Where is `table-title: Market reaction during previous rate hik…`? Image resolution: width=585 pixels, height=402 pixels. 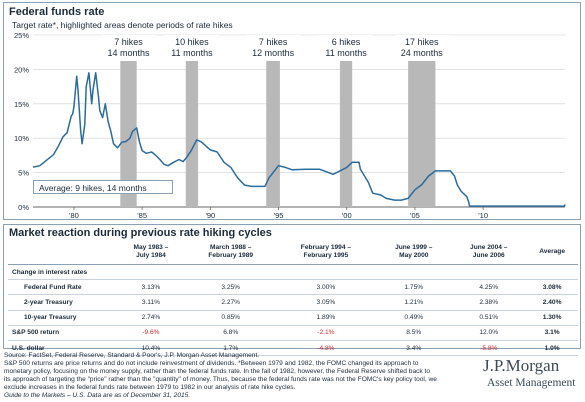
table-title: Market reaction during previous rate hik… is located at coordinates (140, 233).